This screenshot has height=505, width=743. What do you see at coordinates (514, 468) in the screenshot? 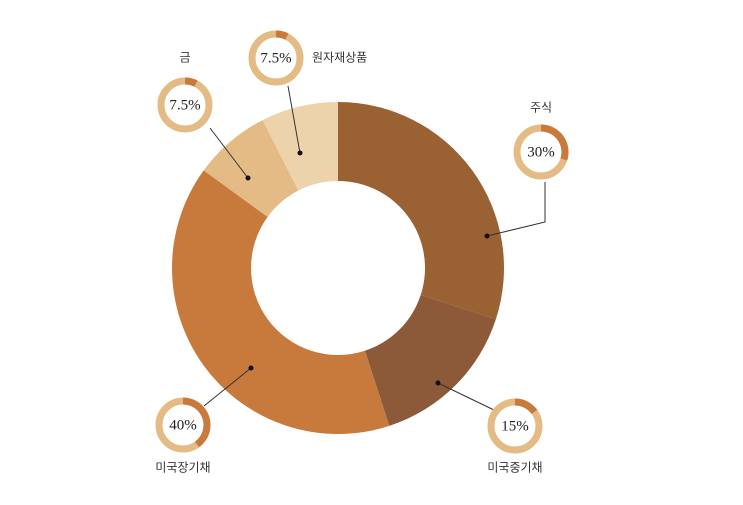
I see `category-label: 미국중기채` at bounding box center [514, 468].